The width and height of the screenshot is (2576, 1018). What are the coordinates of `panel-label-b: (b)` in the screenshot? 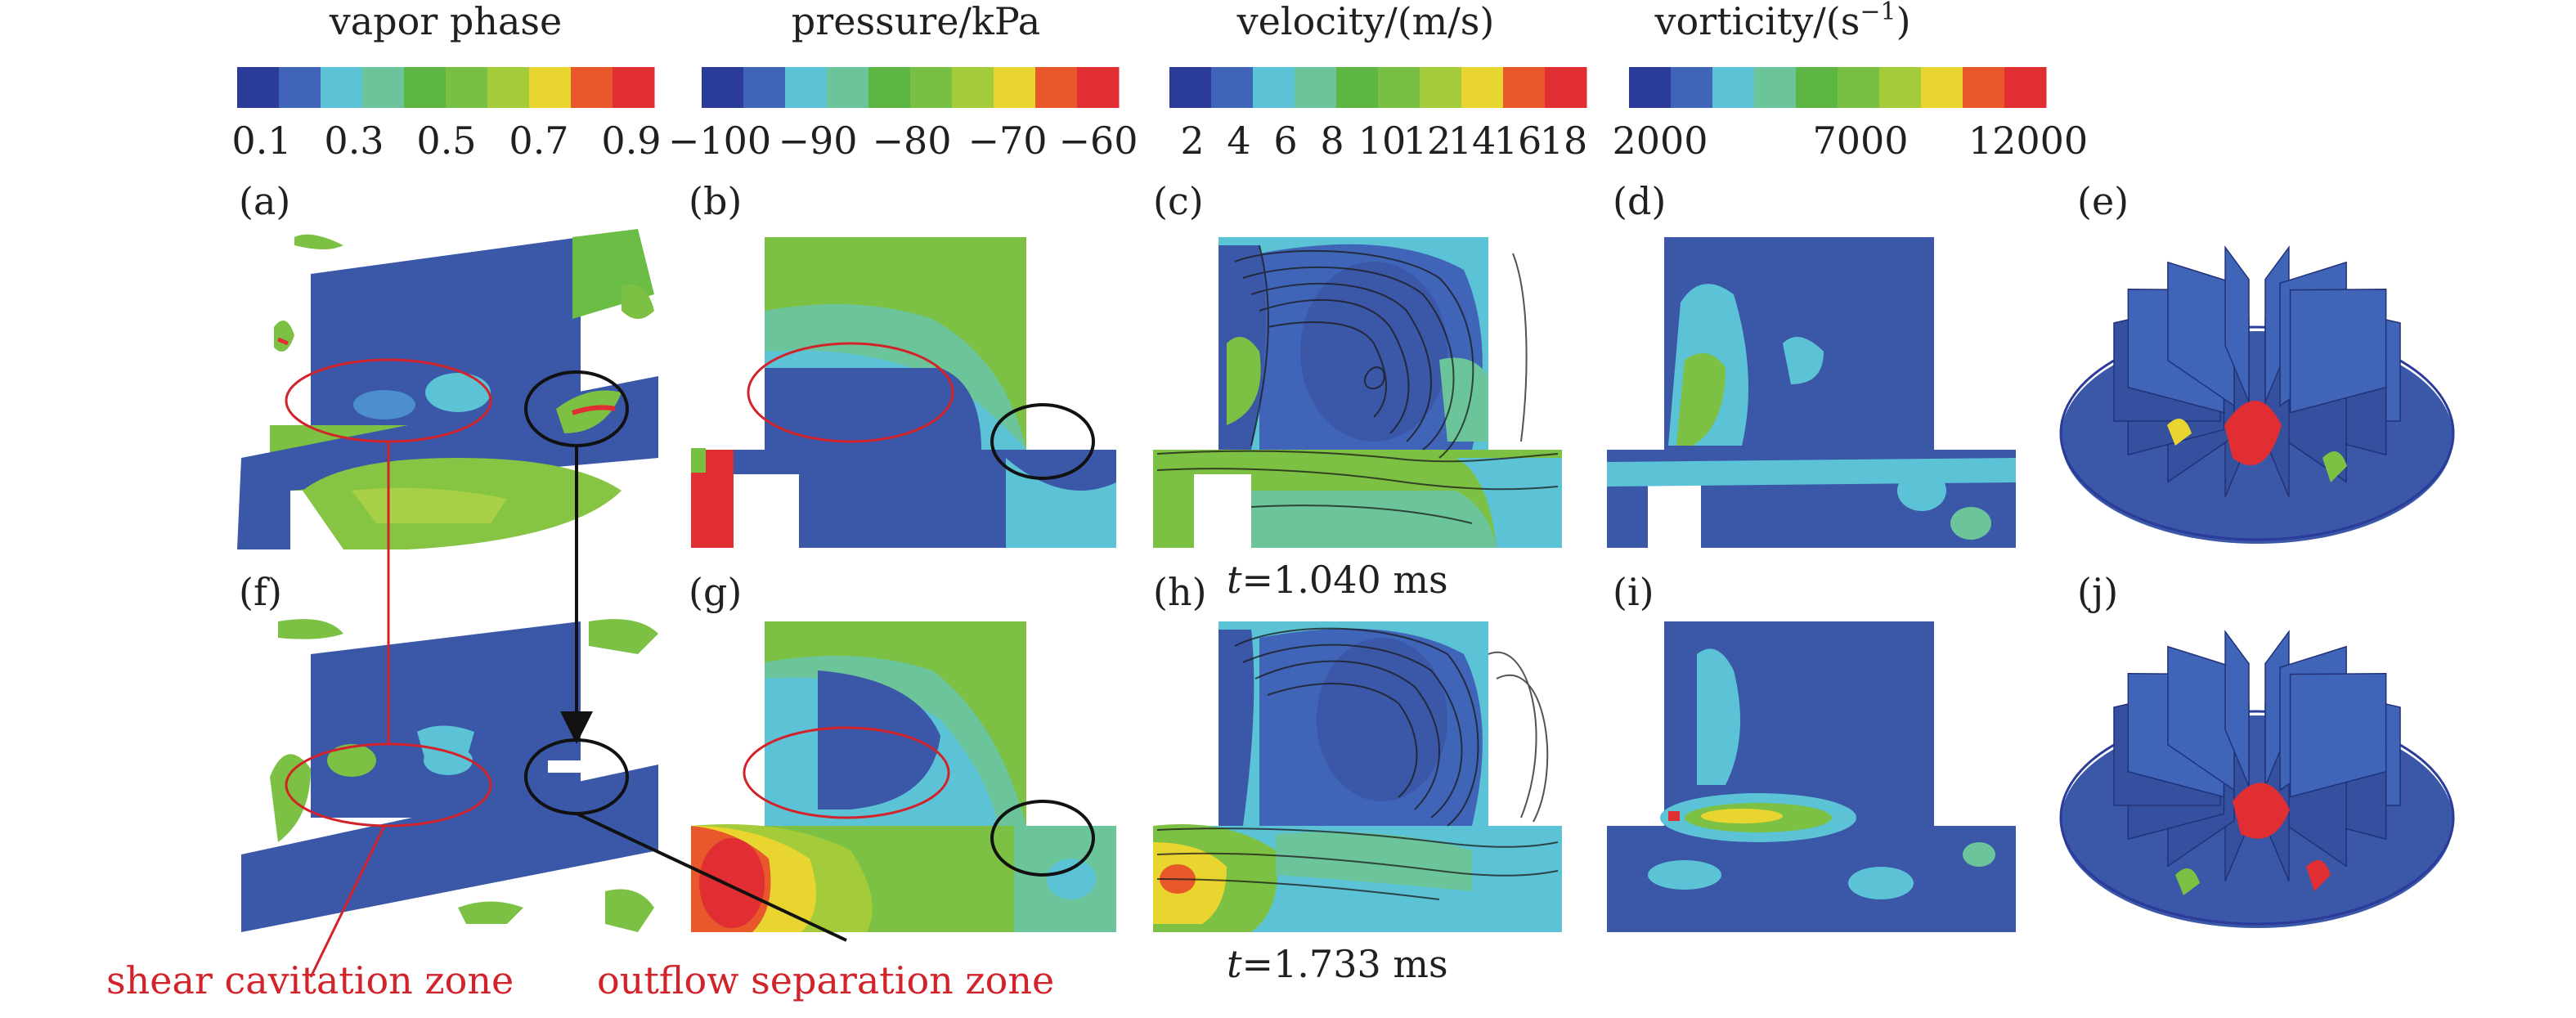 It's located at (715, 201).